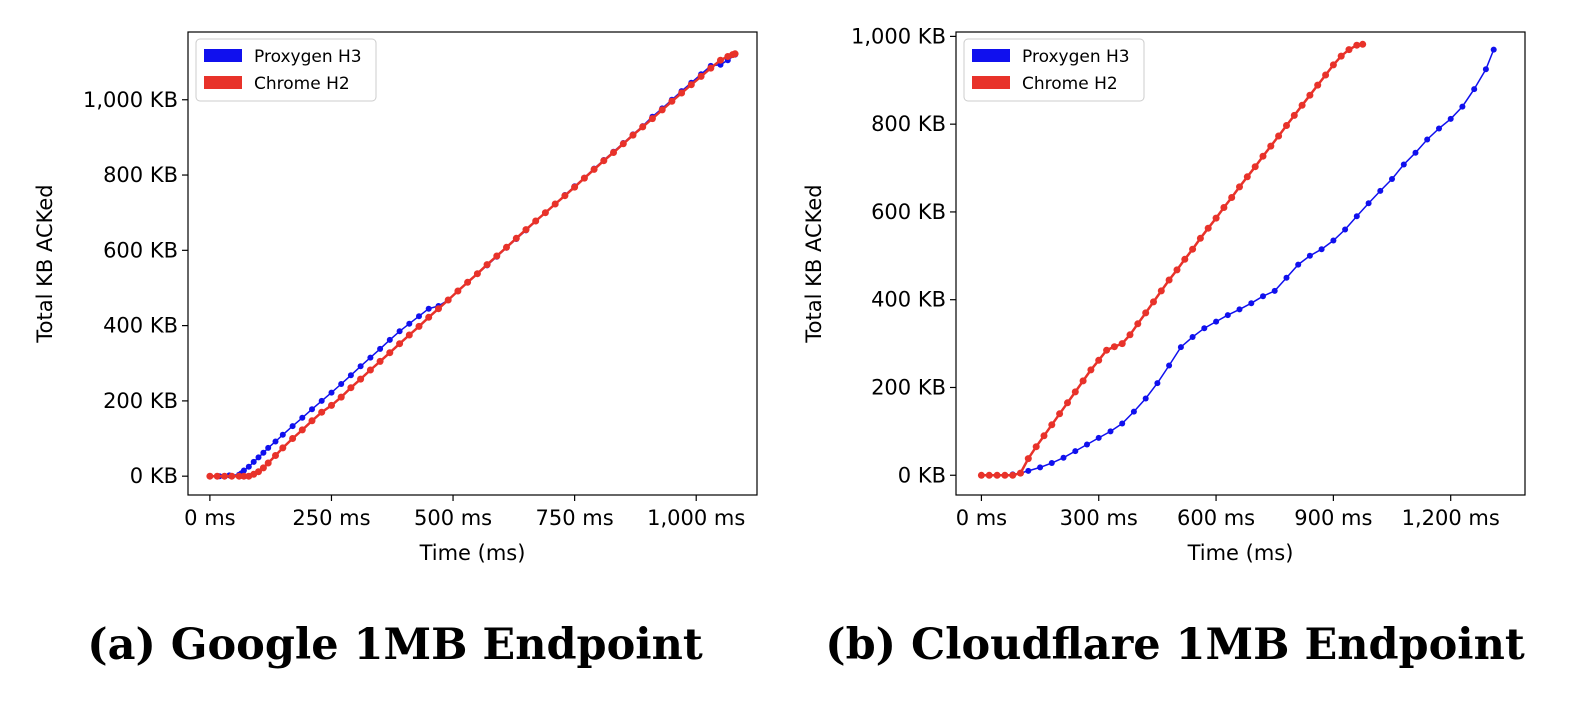 The image size is (1570, 702). I want to click on legend-swatch-h2, so click(223, 82).